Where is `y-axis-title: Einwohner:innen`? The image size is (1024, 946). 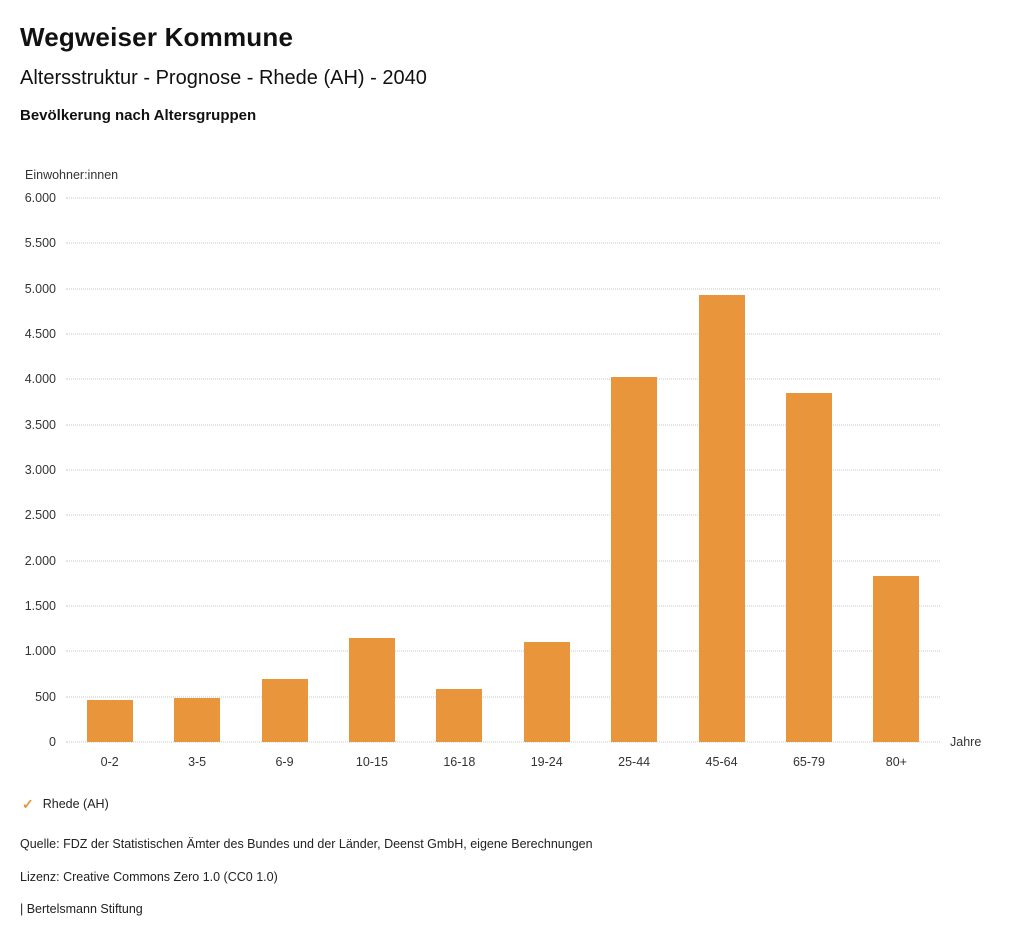
y-axis-title: Einwohner:innen is located at coordinates (72, 175).